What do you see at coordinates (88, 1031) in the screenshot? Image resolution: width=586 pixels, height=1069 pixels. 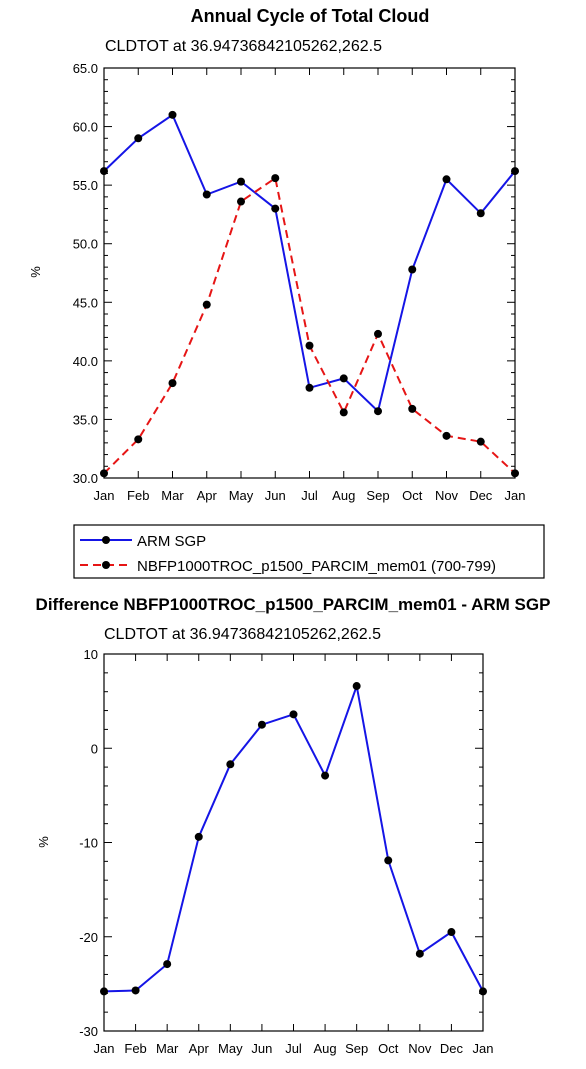 I see `chart2-ytick-label: -30` at bounding box center [88, 1031].